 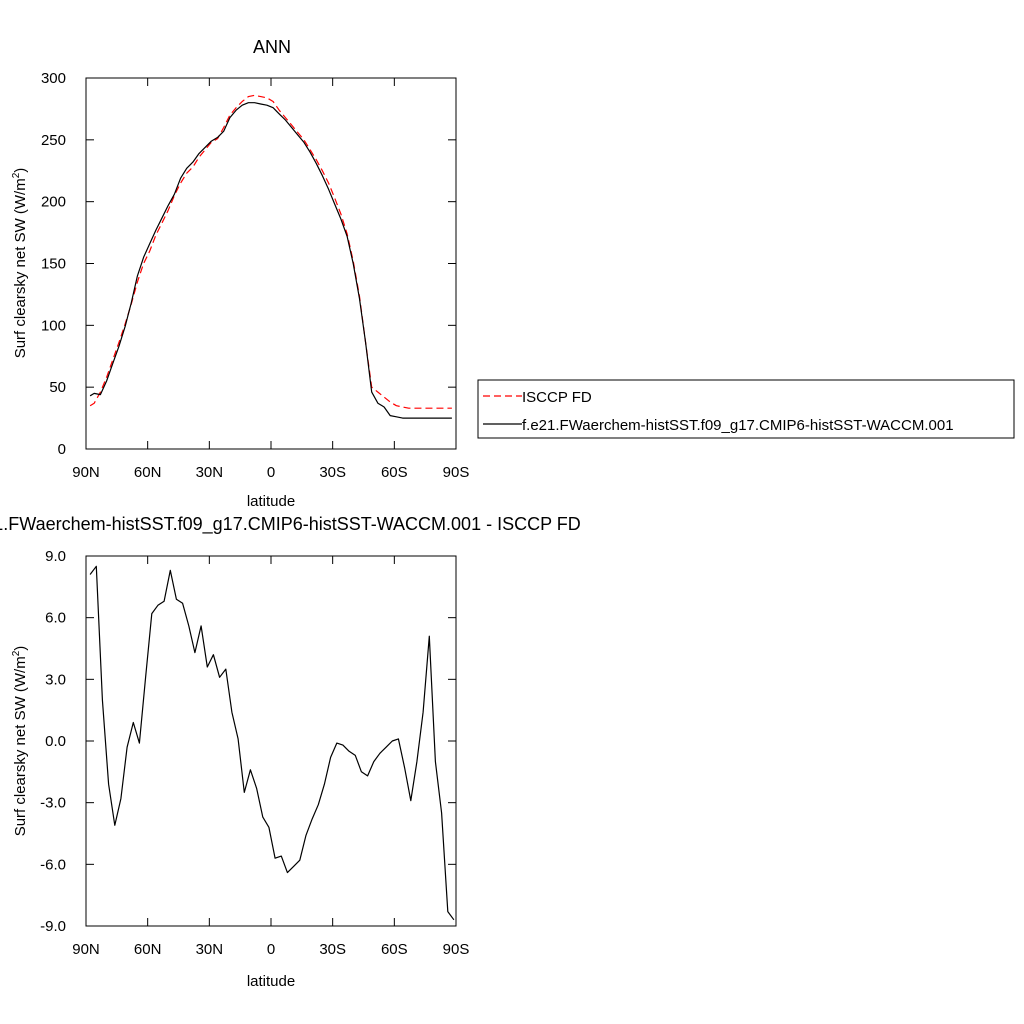 I want to click on legend-label-isccp: ISCCP FD, so click(x=557, y=397).